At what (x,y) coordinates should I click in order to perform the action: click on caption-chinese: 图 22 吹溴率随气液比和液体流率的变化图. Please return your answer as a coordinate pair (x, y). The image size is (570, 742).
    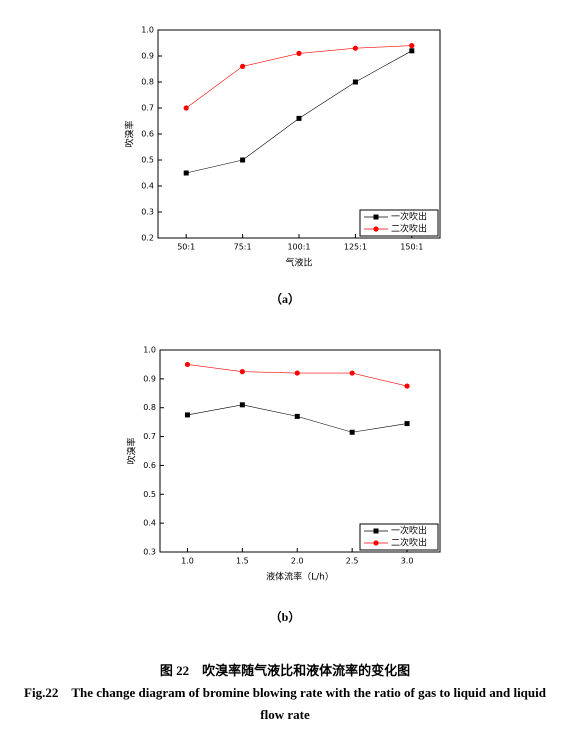
    Looking at the image, I should click on (285, 670).